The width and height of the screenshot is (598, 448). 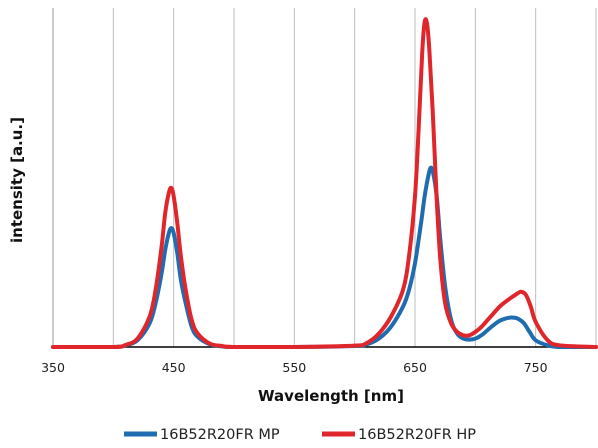 I want to click on x-tick-label-350: 350, so click(x=53, y=367).